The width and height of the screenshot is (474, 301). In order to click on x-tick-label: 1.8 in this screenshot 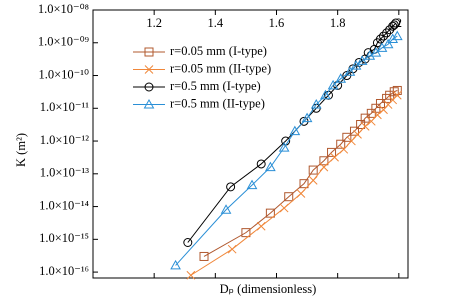, I will do `click(338, 23)`.